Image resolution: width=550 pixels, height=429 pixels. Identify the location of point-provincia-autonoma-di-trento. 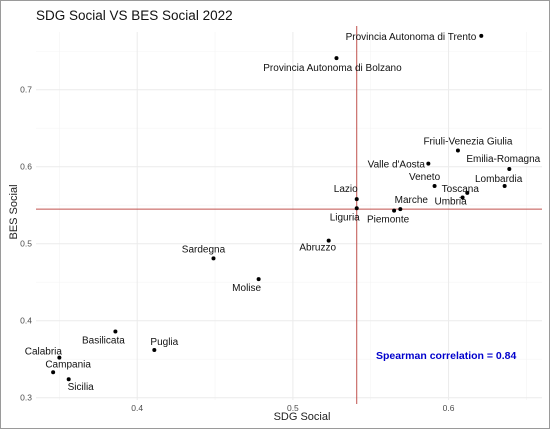
(481, 35).